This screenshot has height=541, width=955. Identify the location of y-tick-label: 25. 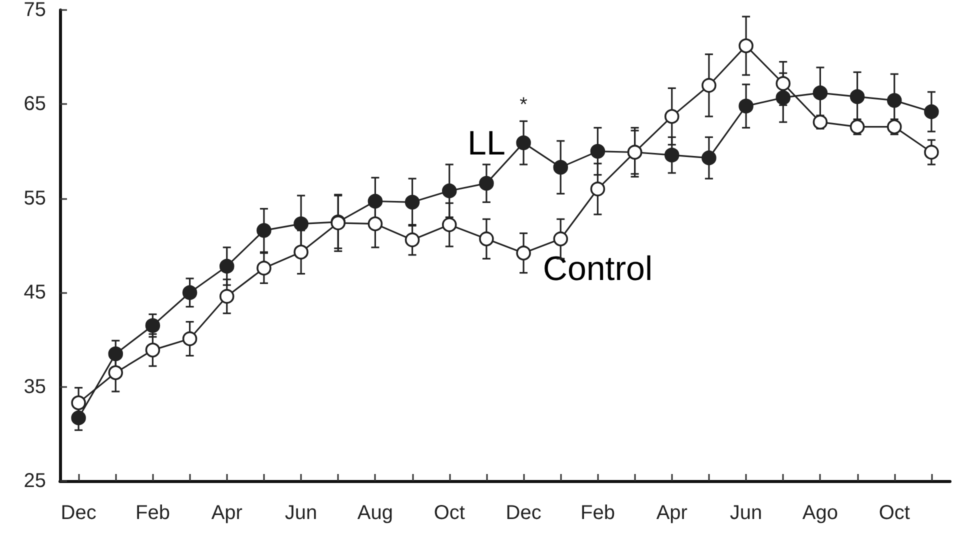
(35, 481).